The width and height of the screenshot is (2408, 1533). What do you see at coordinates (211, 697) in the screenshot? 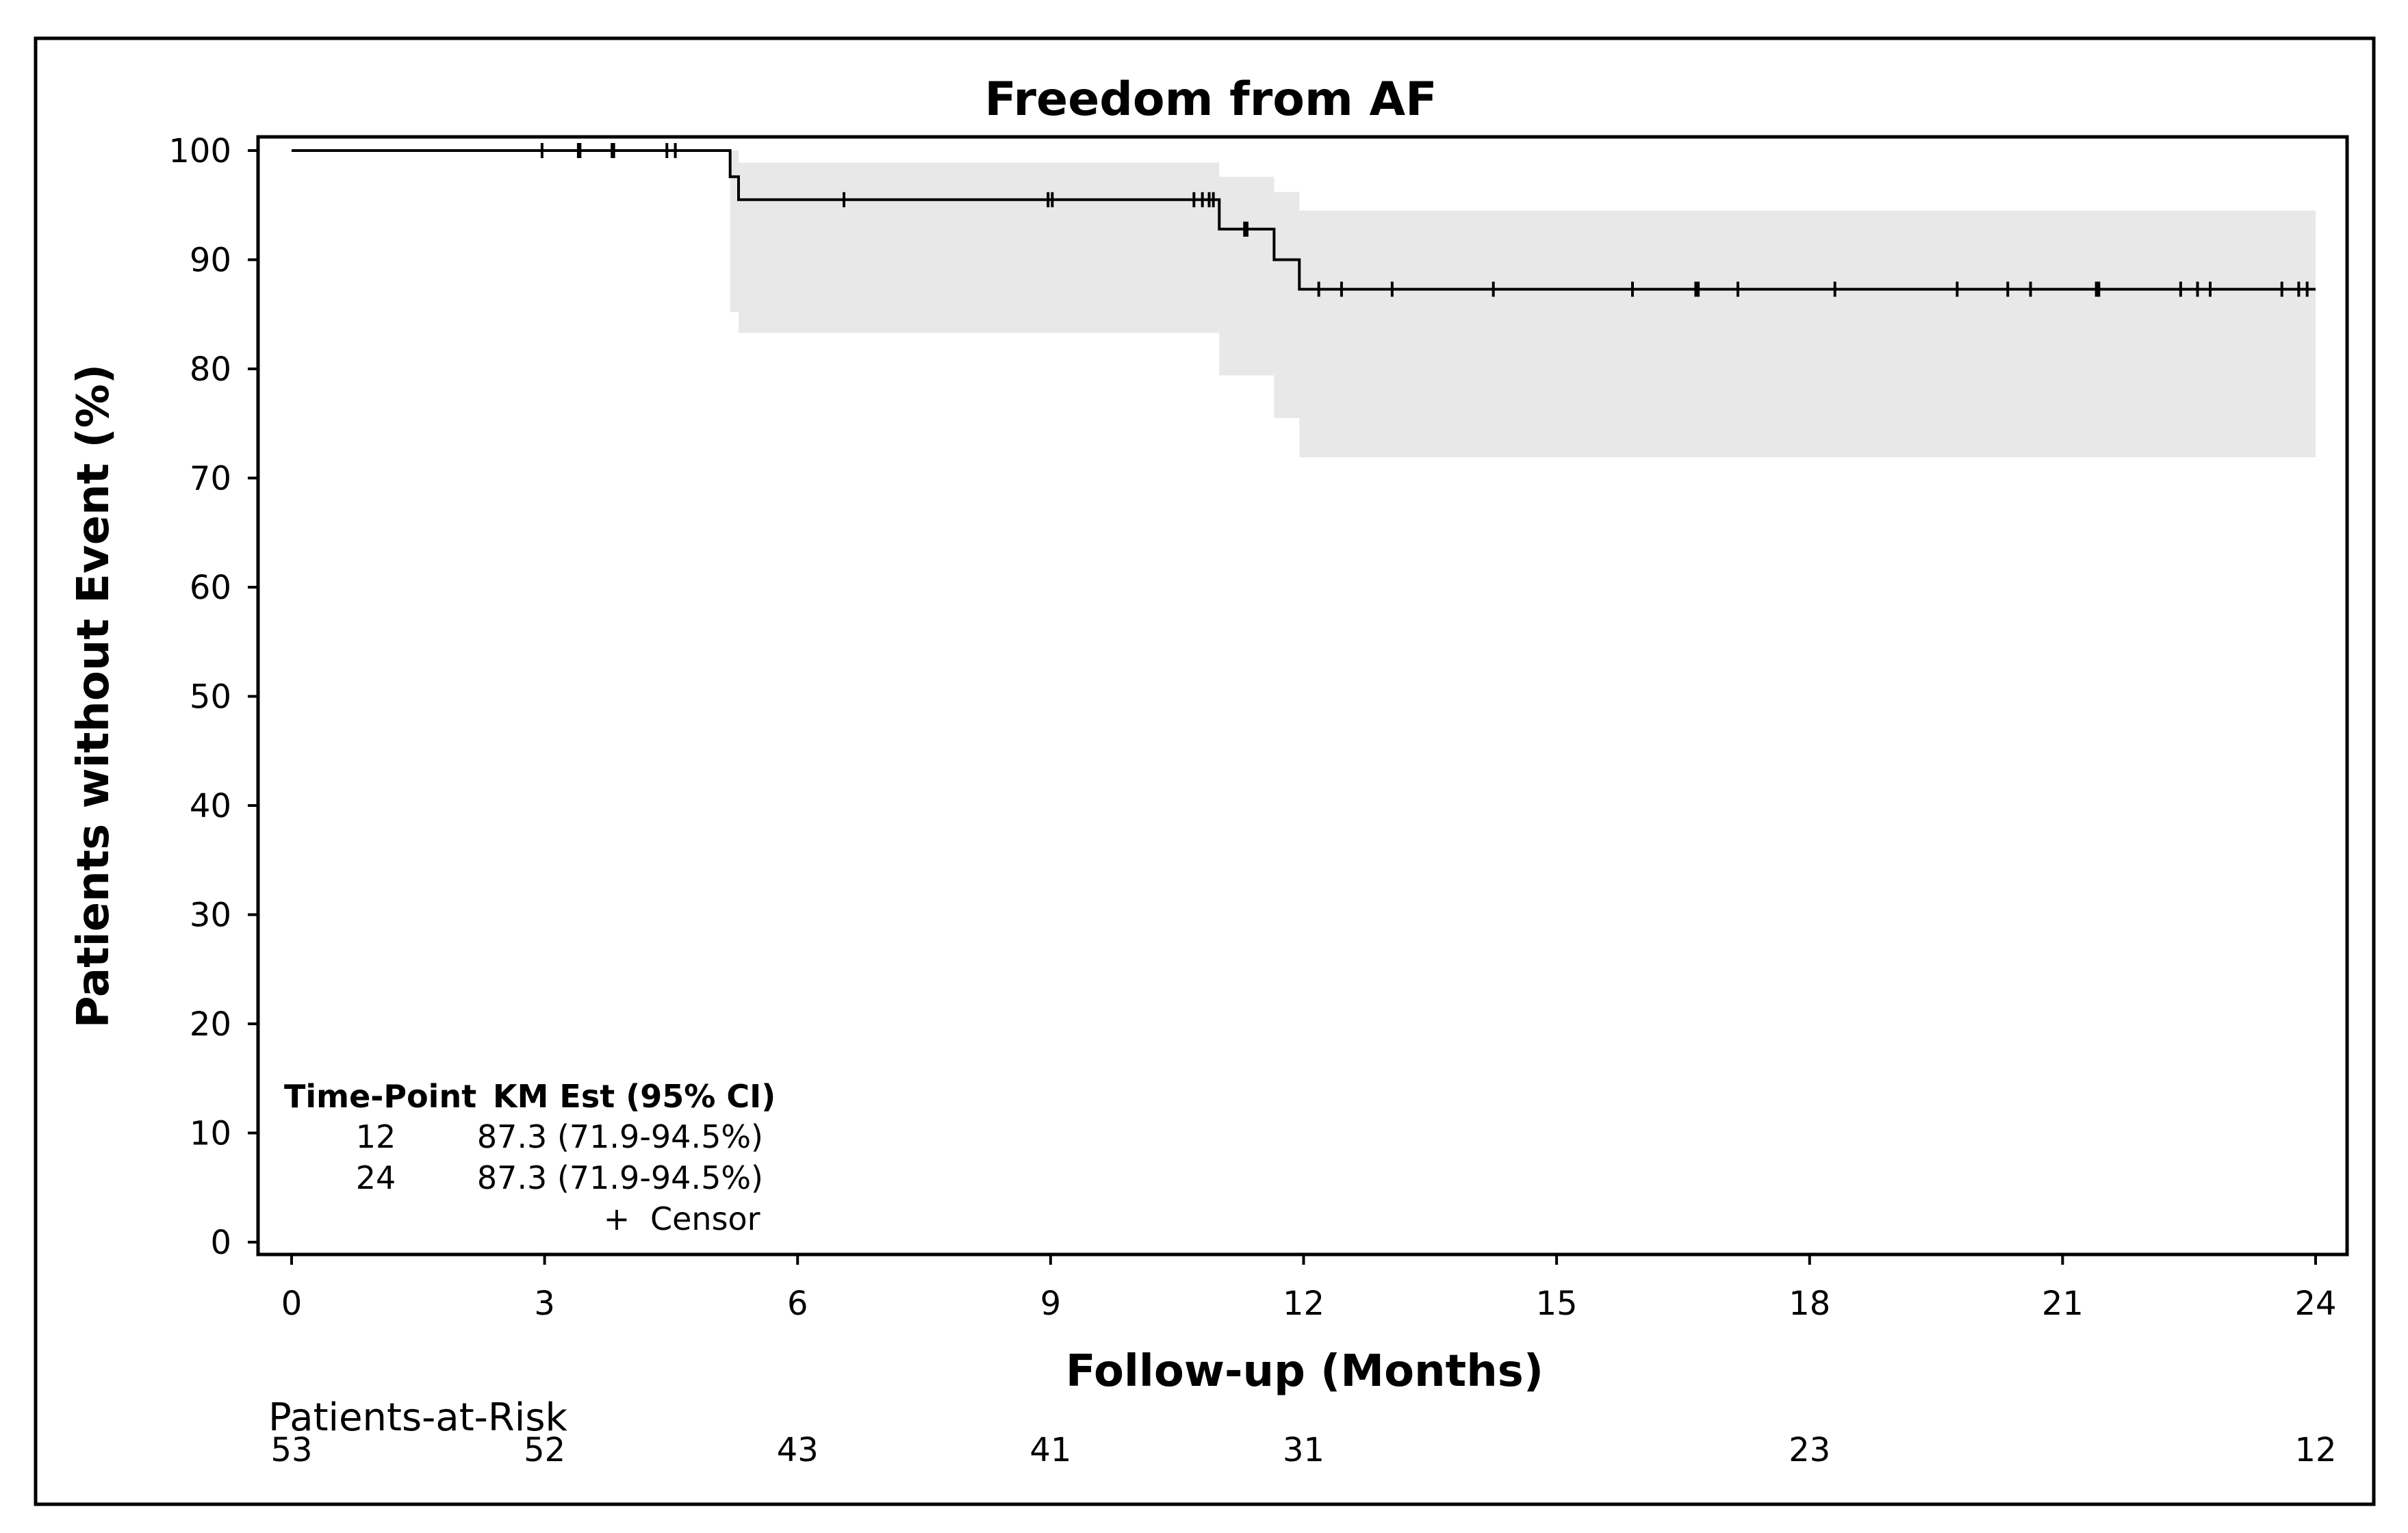
I see `y-tick-label: 50` at bounding box center [211, 697].